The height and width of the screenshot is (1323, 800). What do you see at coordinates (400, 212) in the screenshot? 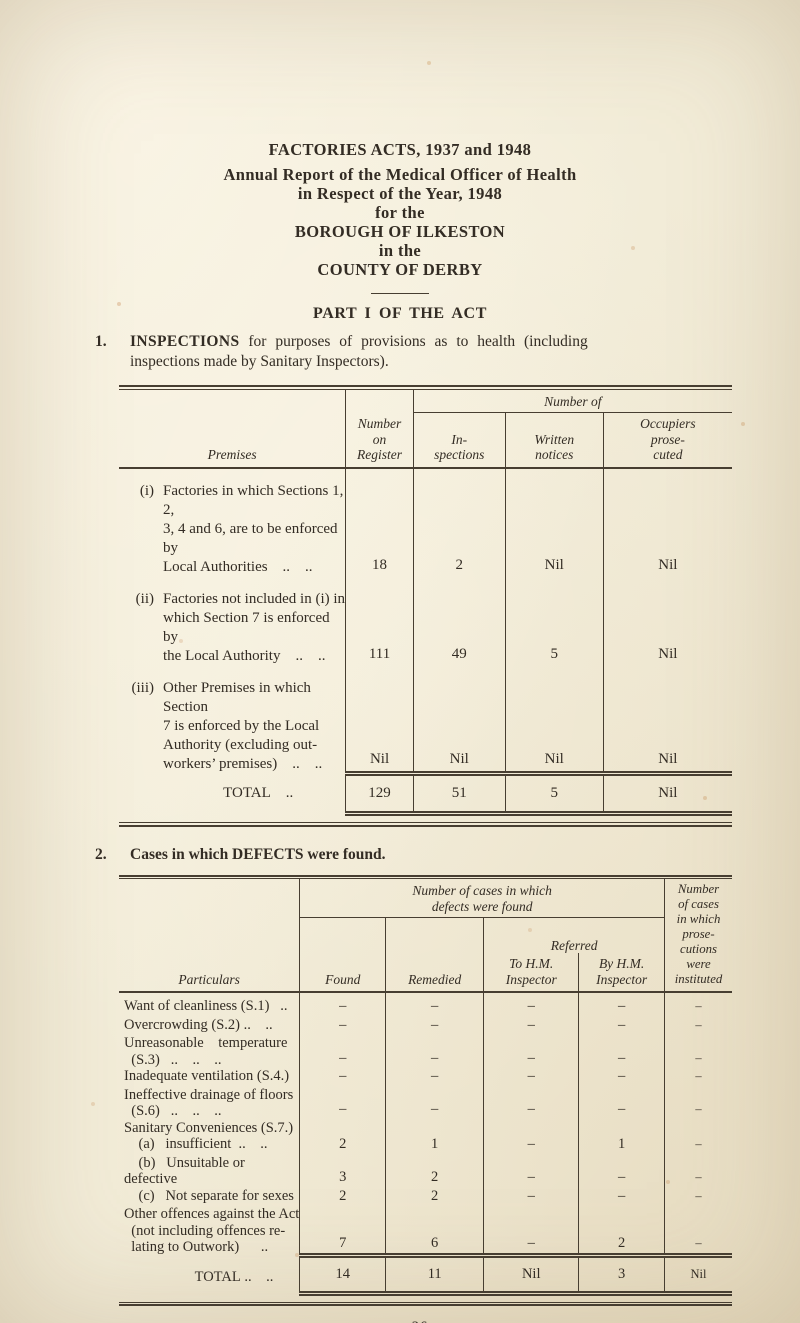
I see `title-line-for-the: for the` at bounding box center [400, 212].